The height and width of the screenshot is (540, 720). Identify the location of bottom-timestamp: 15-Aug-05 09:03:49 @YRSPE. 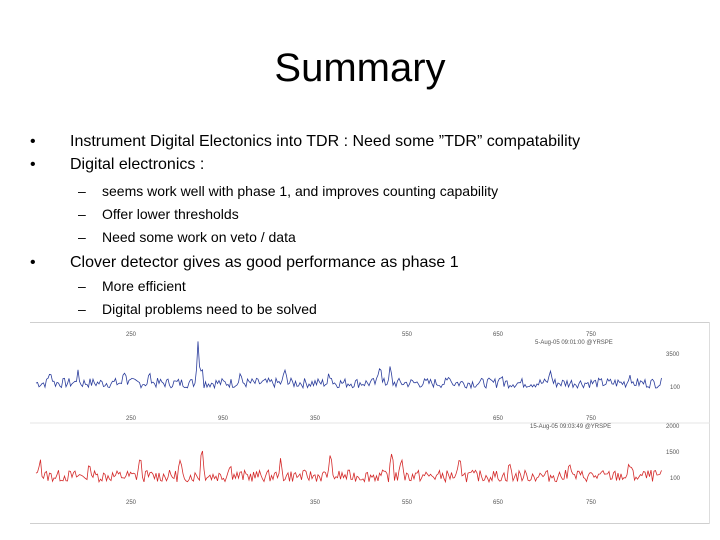
(570, 427).